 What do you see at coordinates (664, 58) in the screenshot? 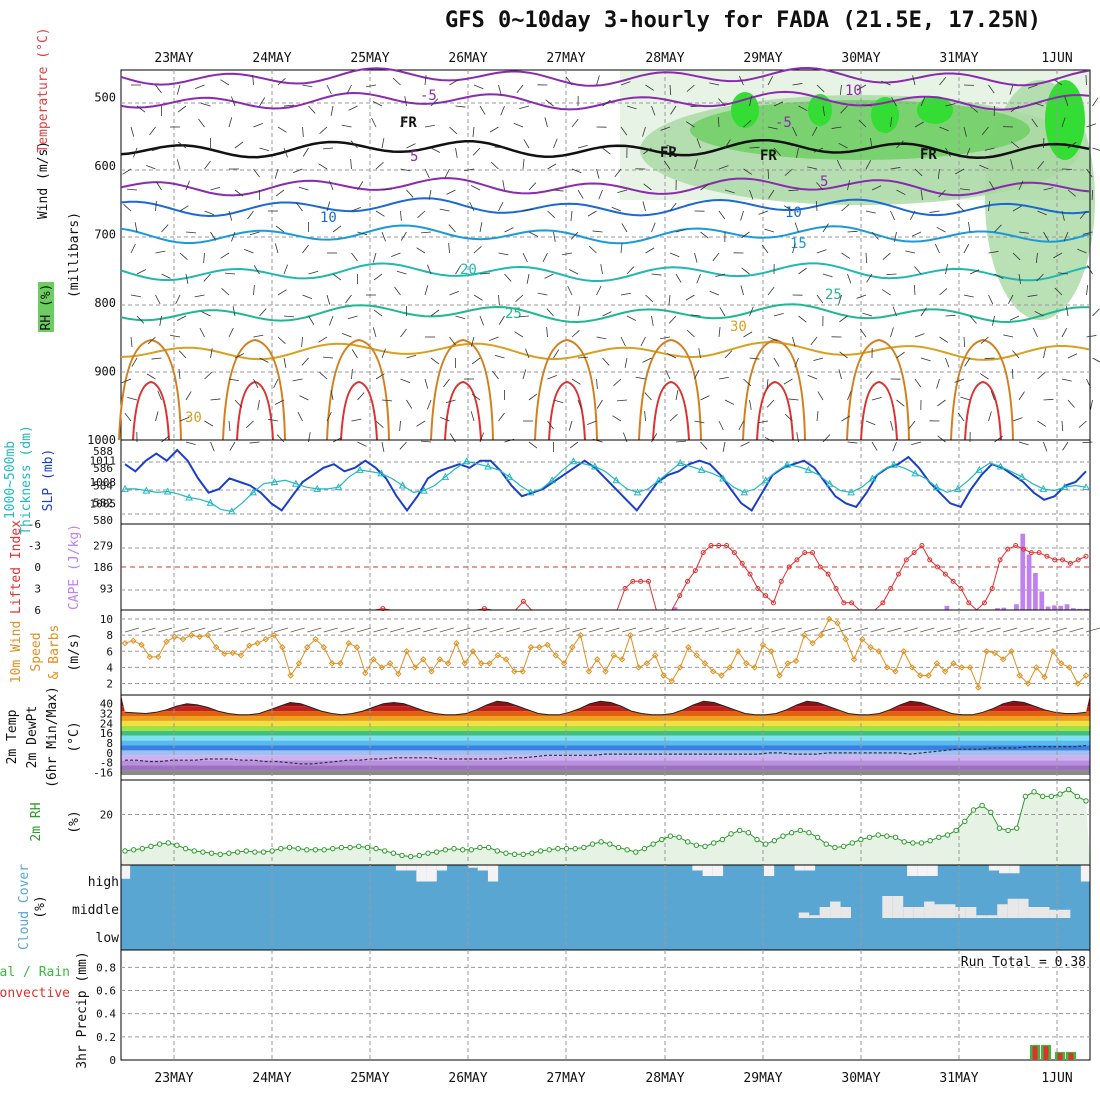
I see `date-label-top: 28MAY` at bounding box center [664, 58].